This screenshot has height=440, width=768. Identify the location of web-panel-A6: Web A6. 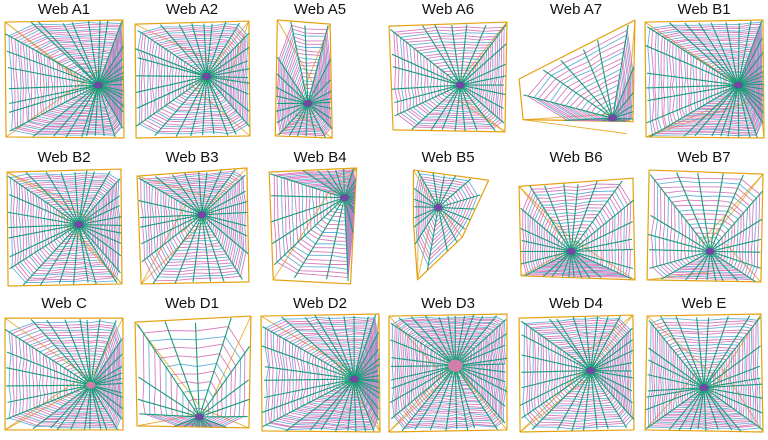
(448, 73).